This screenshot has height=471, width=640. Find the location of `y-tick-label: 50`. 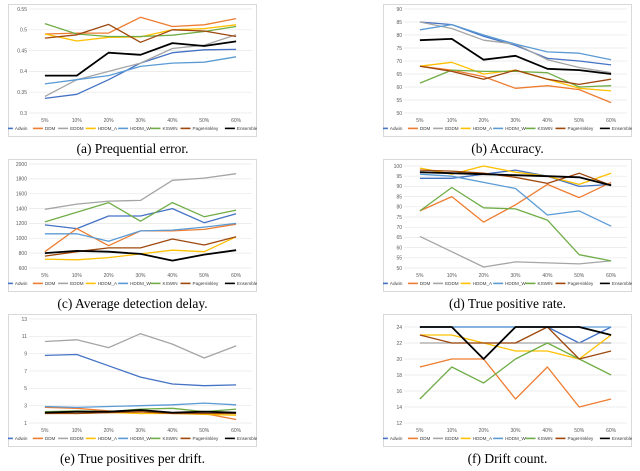

y-tick-label: 50 is located at coordinates (399, 269).